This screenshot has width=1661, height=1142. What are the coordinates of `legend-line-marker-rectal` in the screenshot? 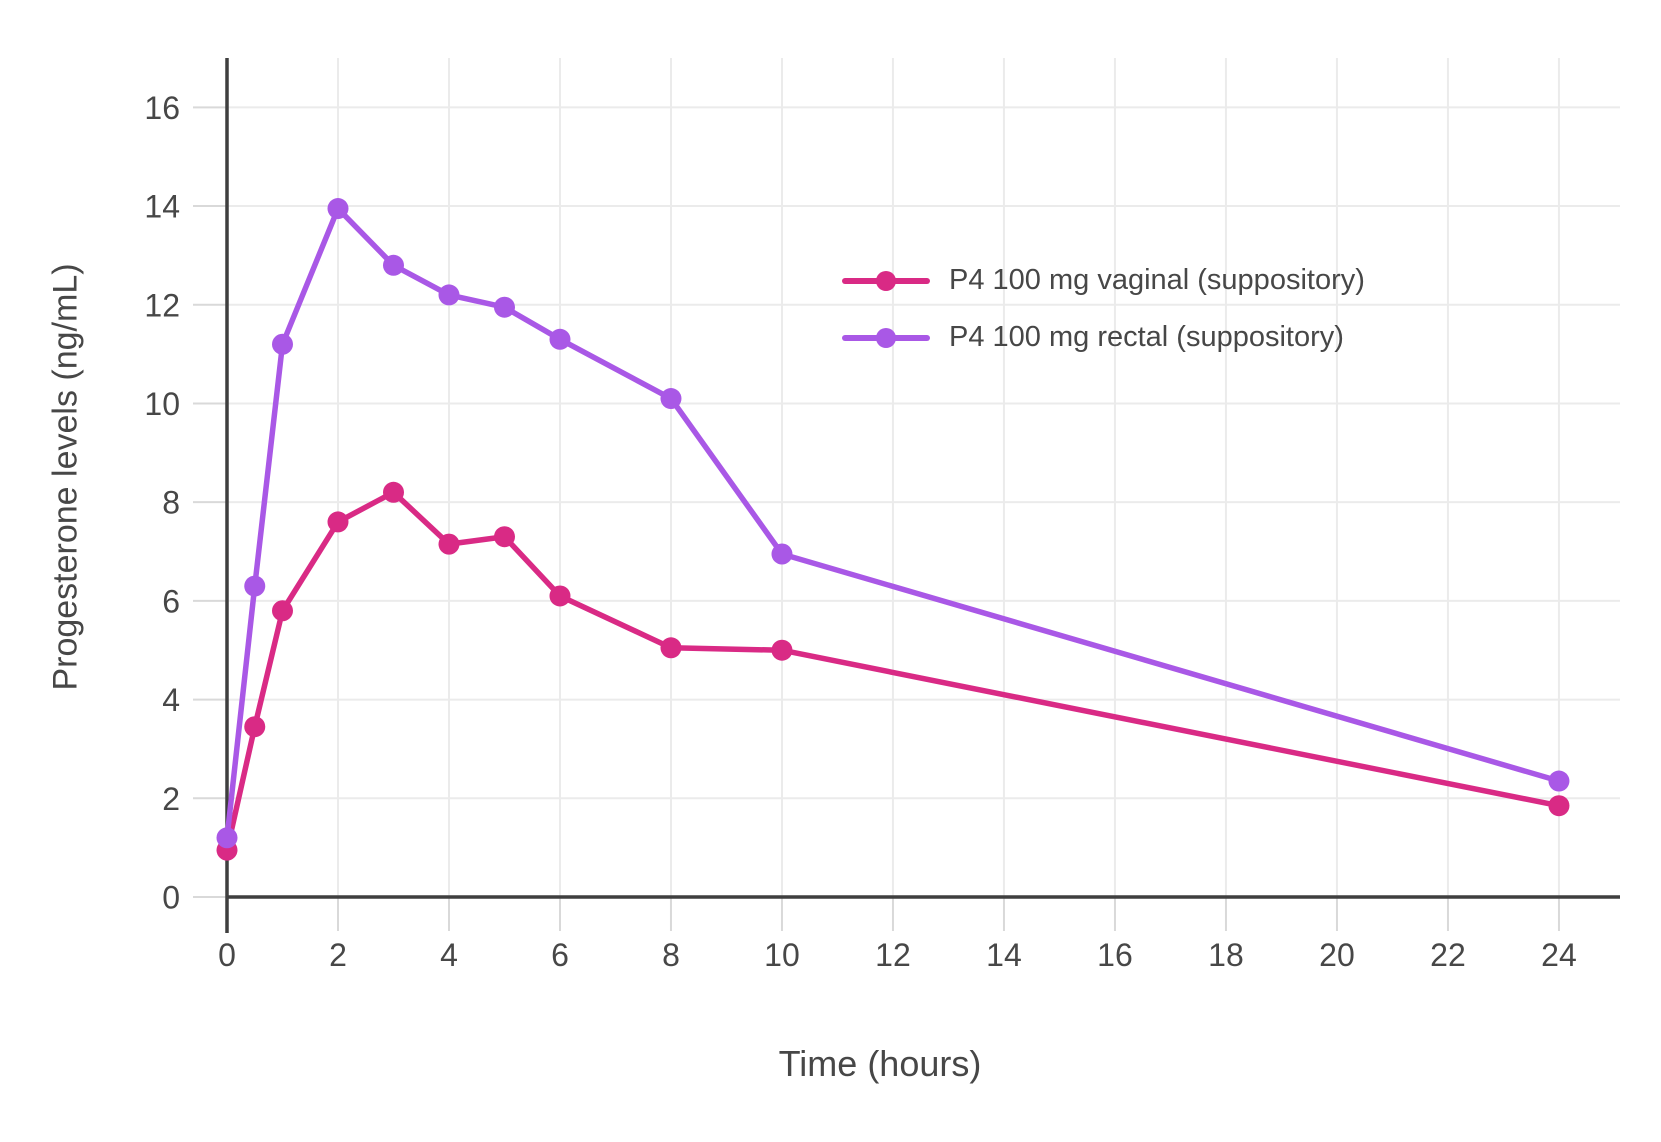 It's located at (886, 337).